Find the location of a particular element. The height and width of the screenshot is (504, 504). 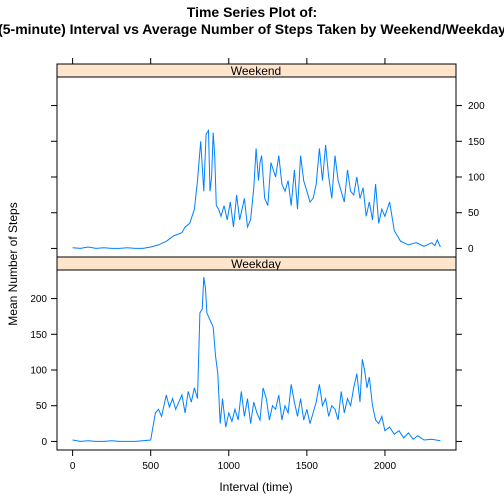

y-tick-label-0-4: 200 is located at coordinates (476, 106).